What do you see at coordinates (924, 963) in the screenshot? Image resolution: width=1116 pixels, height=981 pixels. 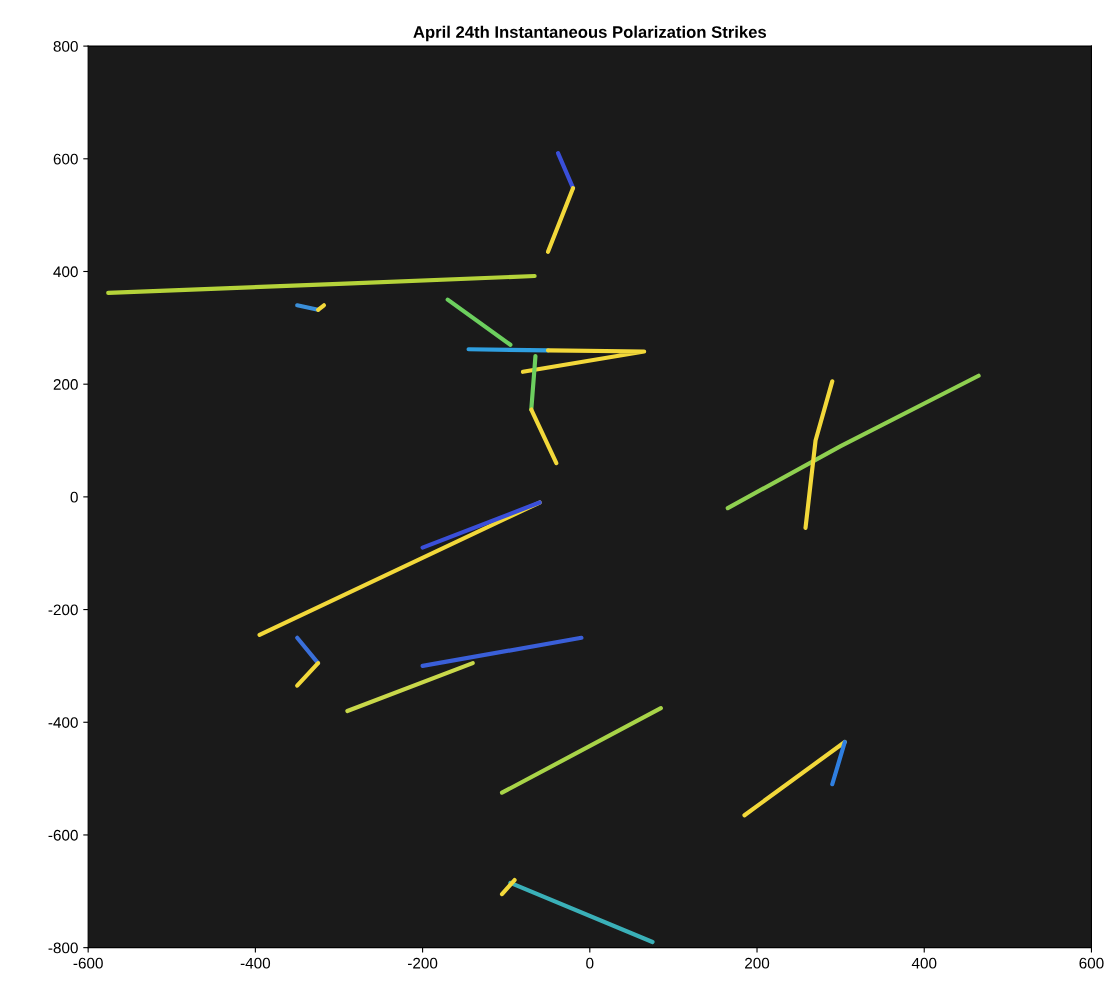 I see `x-tick-label: 400` at bounding box center [924, 963].